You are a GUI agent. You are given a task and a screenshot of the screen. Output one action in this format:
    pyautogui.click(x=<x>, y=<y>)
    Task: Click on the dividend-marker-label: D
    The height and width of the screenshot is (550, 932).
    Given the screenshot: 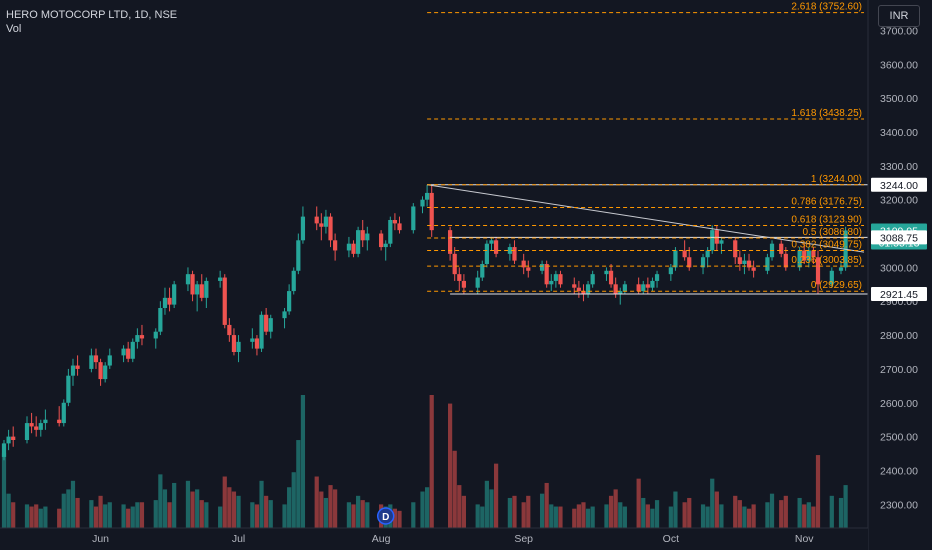 What is the action you would take?
    pyautogui.click(x=385, y=517)
    